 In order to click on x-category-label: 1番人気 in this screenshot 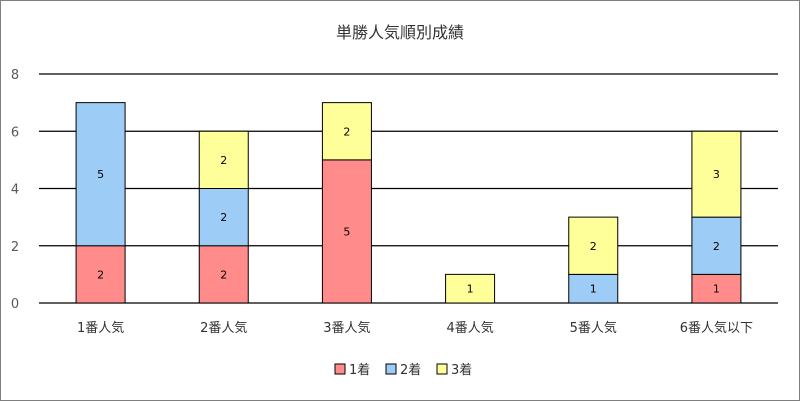, I will do `click(100, 328)`.